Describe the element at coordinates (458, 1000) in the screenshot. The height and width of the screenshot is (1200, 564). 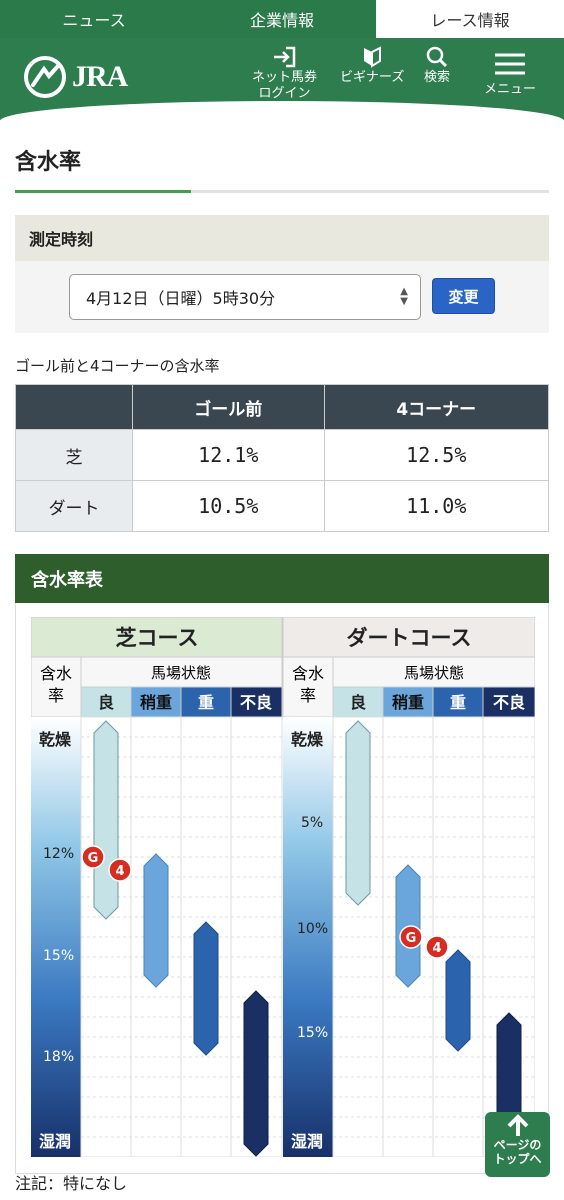
I see `dirt-range-heavy` at that location.